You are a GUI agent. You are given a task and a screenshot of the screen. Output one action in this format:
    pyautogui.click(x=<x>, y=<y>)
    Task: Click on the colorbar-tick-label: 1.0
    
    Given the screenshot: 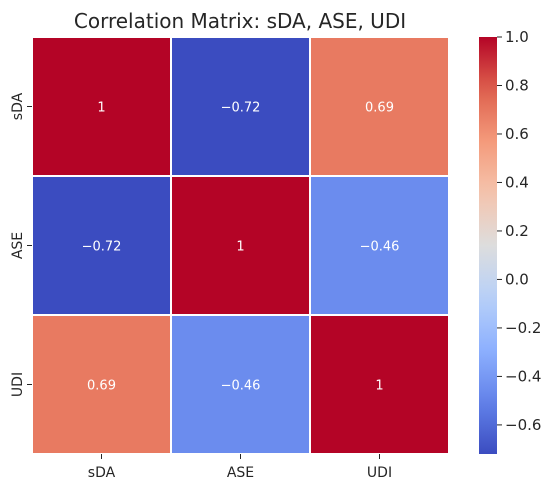 What is the action you would take?
    pyautogui.click(x=517, y=37)
    